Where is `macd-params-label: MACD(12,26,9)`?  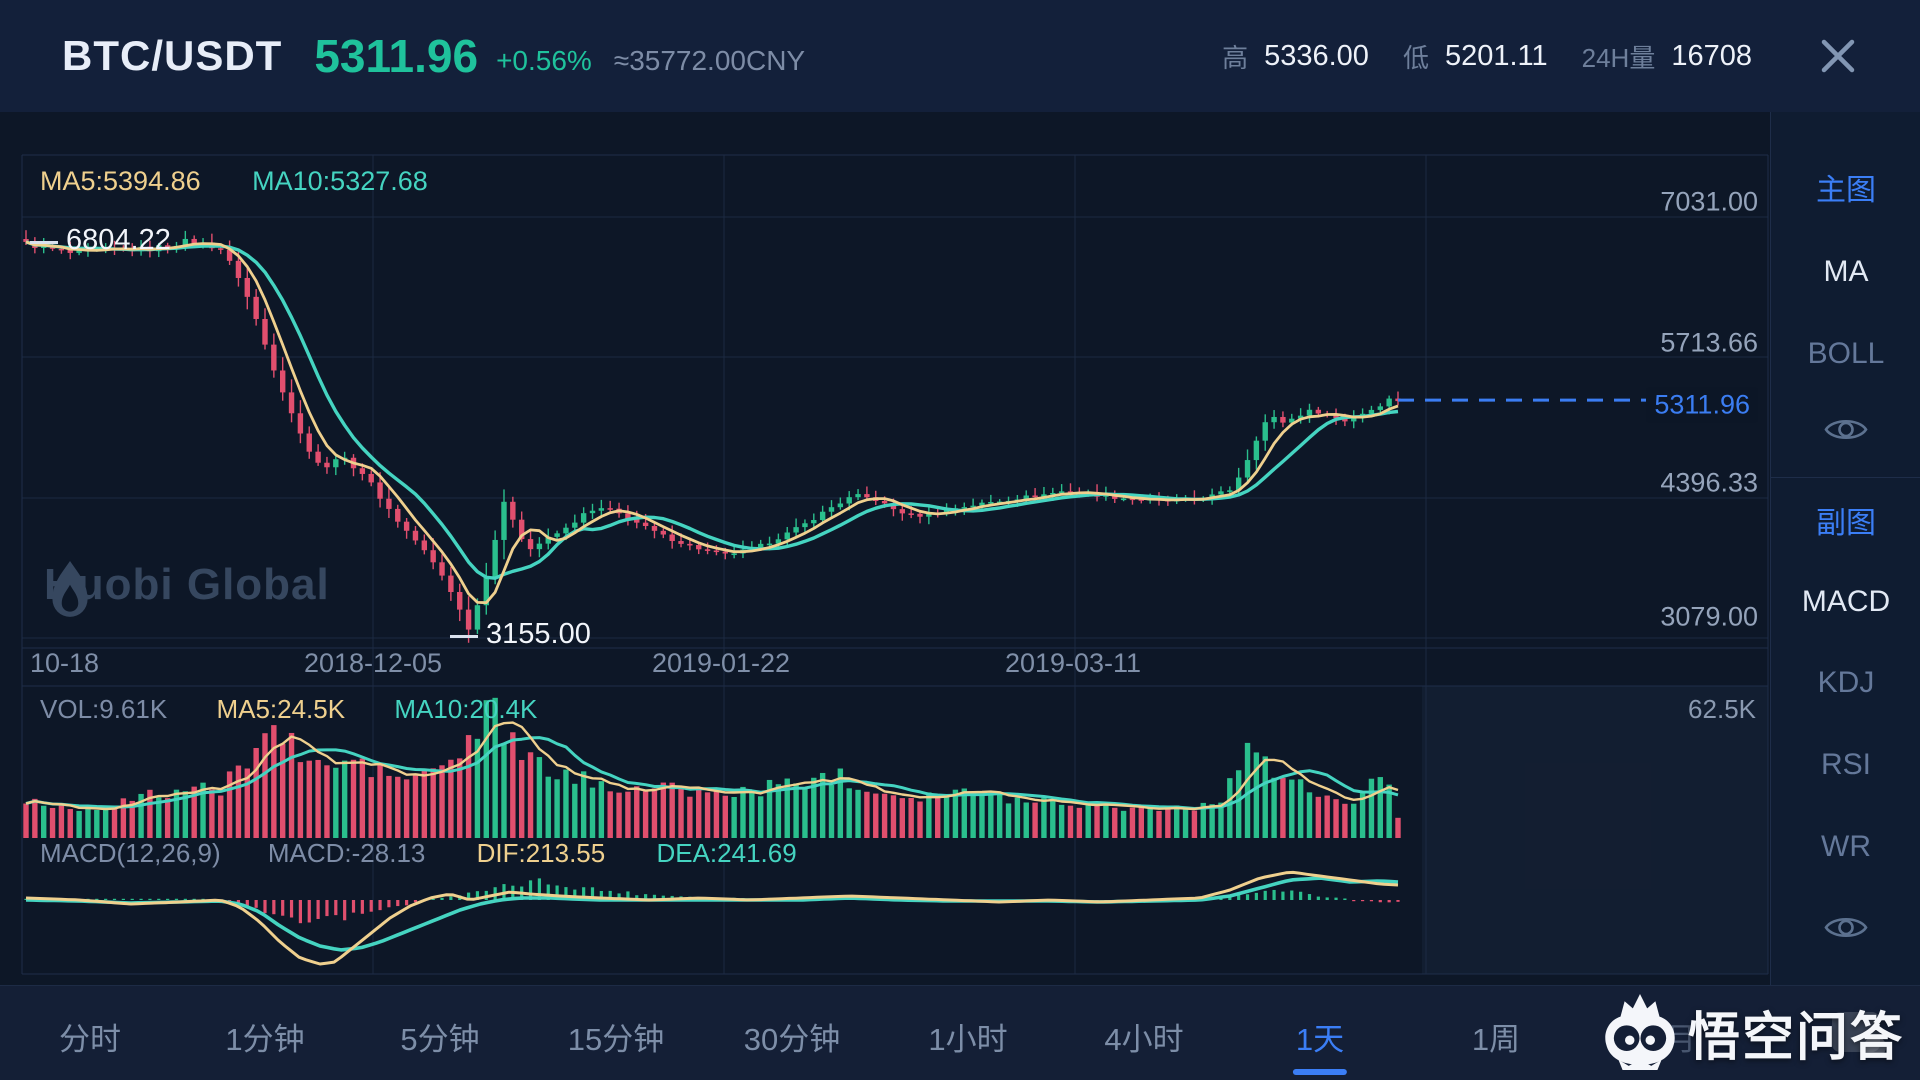 macd-params-label: MACD(12,26,9) is located at coordinates (130, 853).